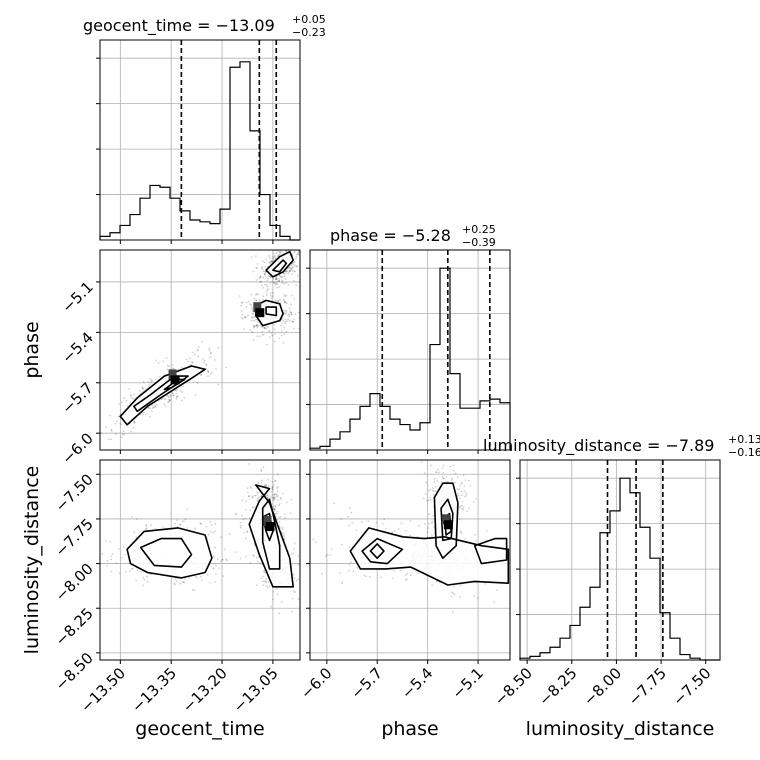 The height and width of the screenshot is (760, 760). What do you see at coordinates (179, 26) in the screenshot?
I see `title-base: geocent_time = −13.09` at bounding box center [179, 26].